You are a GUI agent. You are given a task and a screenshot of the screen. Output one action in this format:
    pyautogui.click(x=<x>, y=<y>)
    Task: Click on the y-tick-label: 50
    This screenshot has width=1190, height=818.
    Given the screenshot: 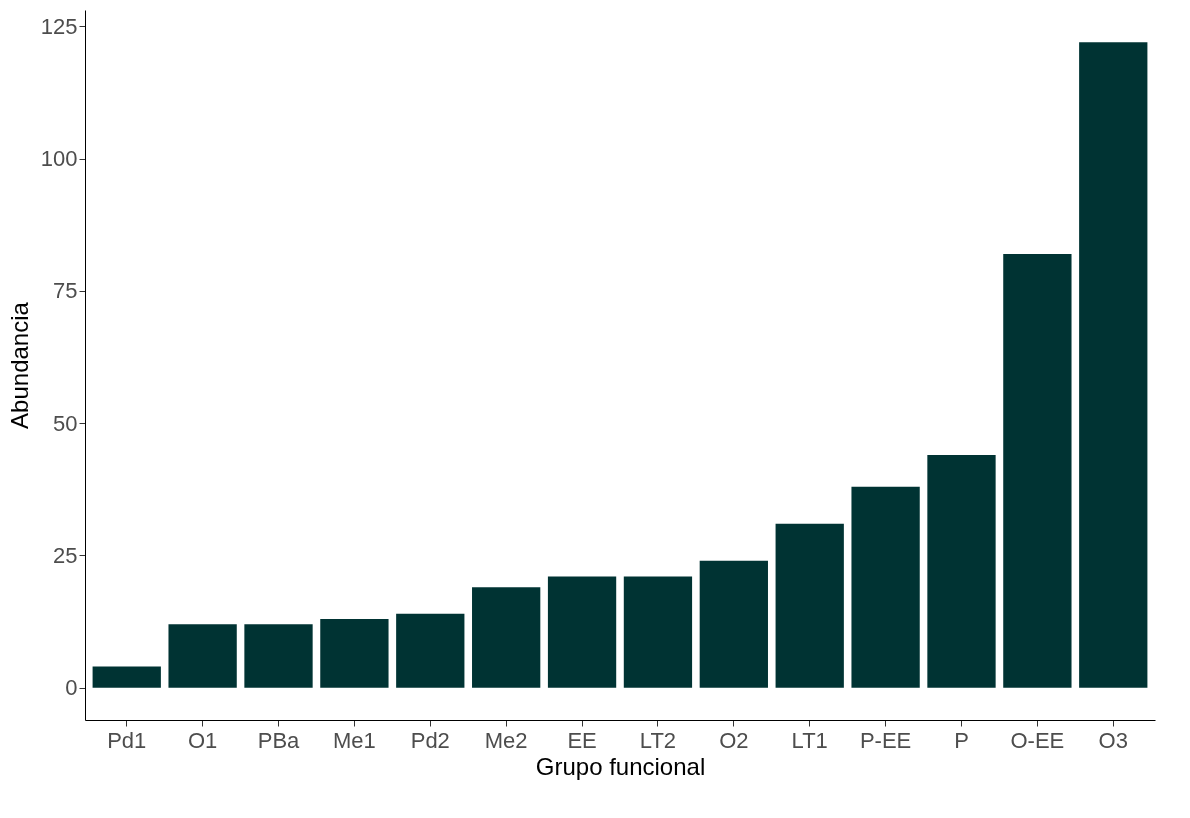 What is the action you would take?
    pyautogui.click(x=65, y=423)
    